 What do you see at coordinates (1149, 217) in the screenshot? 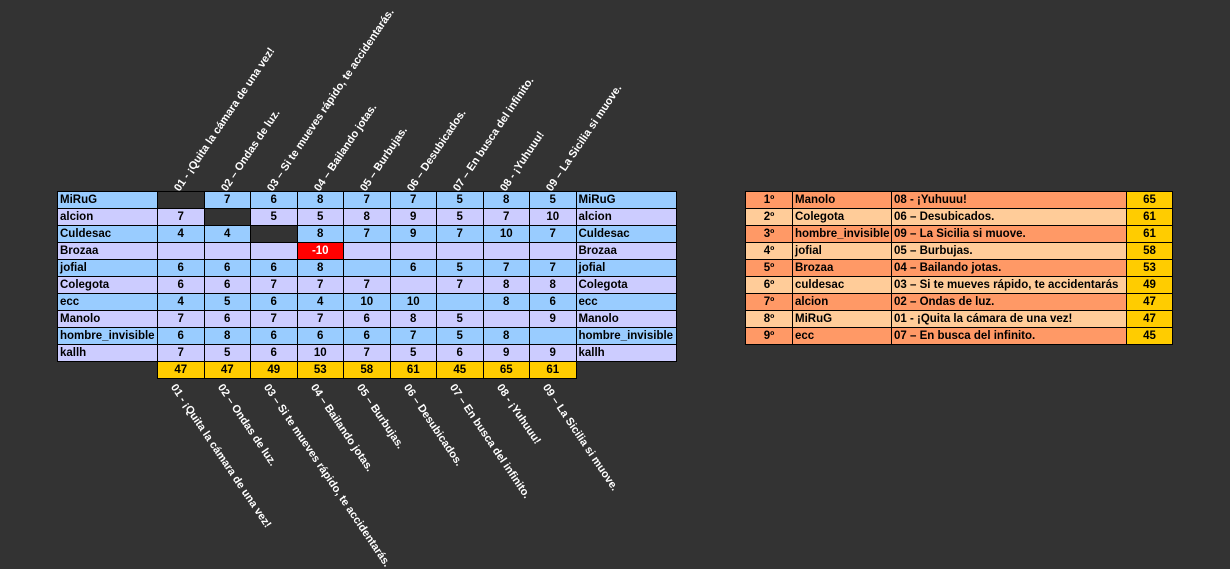
I see `rank-score: 61` at bounding box center [1149, 217].